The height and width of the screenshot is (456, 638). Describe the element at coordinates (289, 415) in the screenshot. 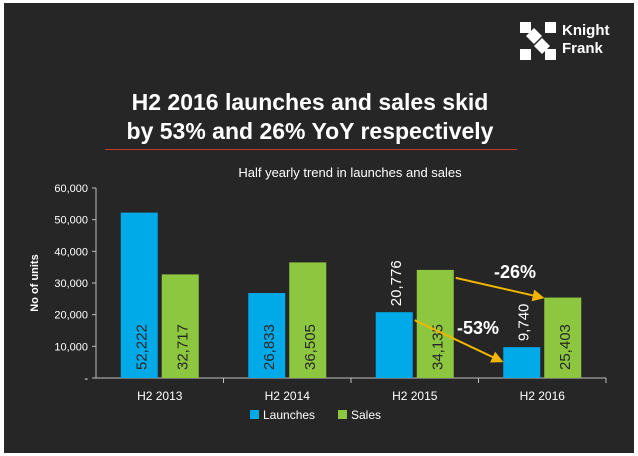

I see `legend-label-launches: Launches` at that location.